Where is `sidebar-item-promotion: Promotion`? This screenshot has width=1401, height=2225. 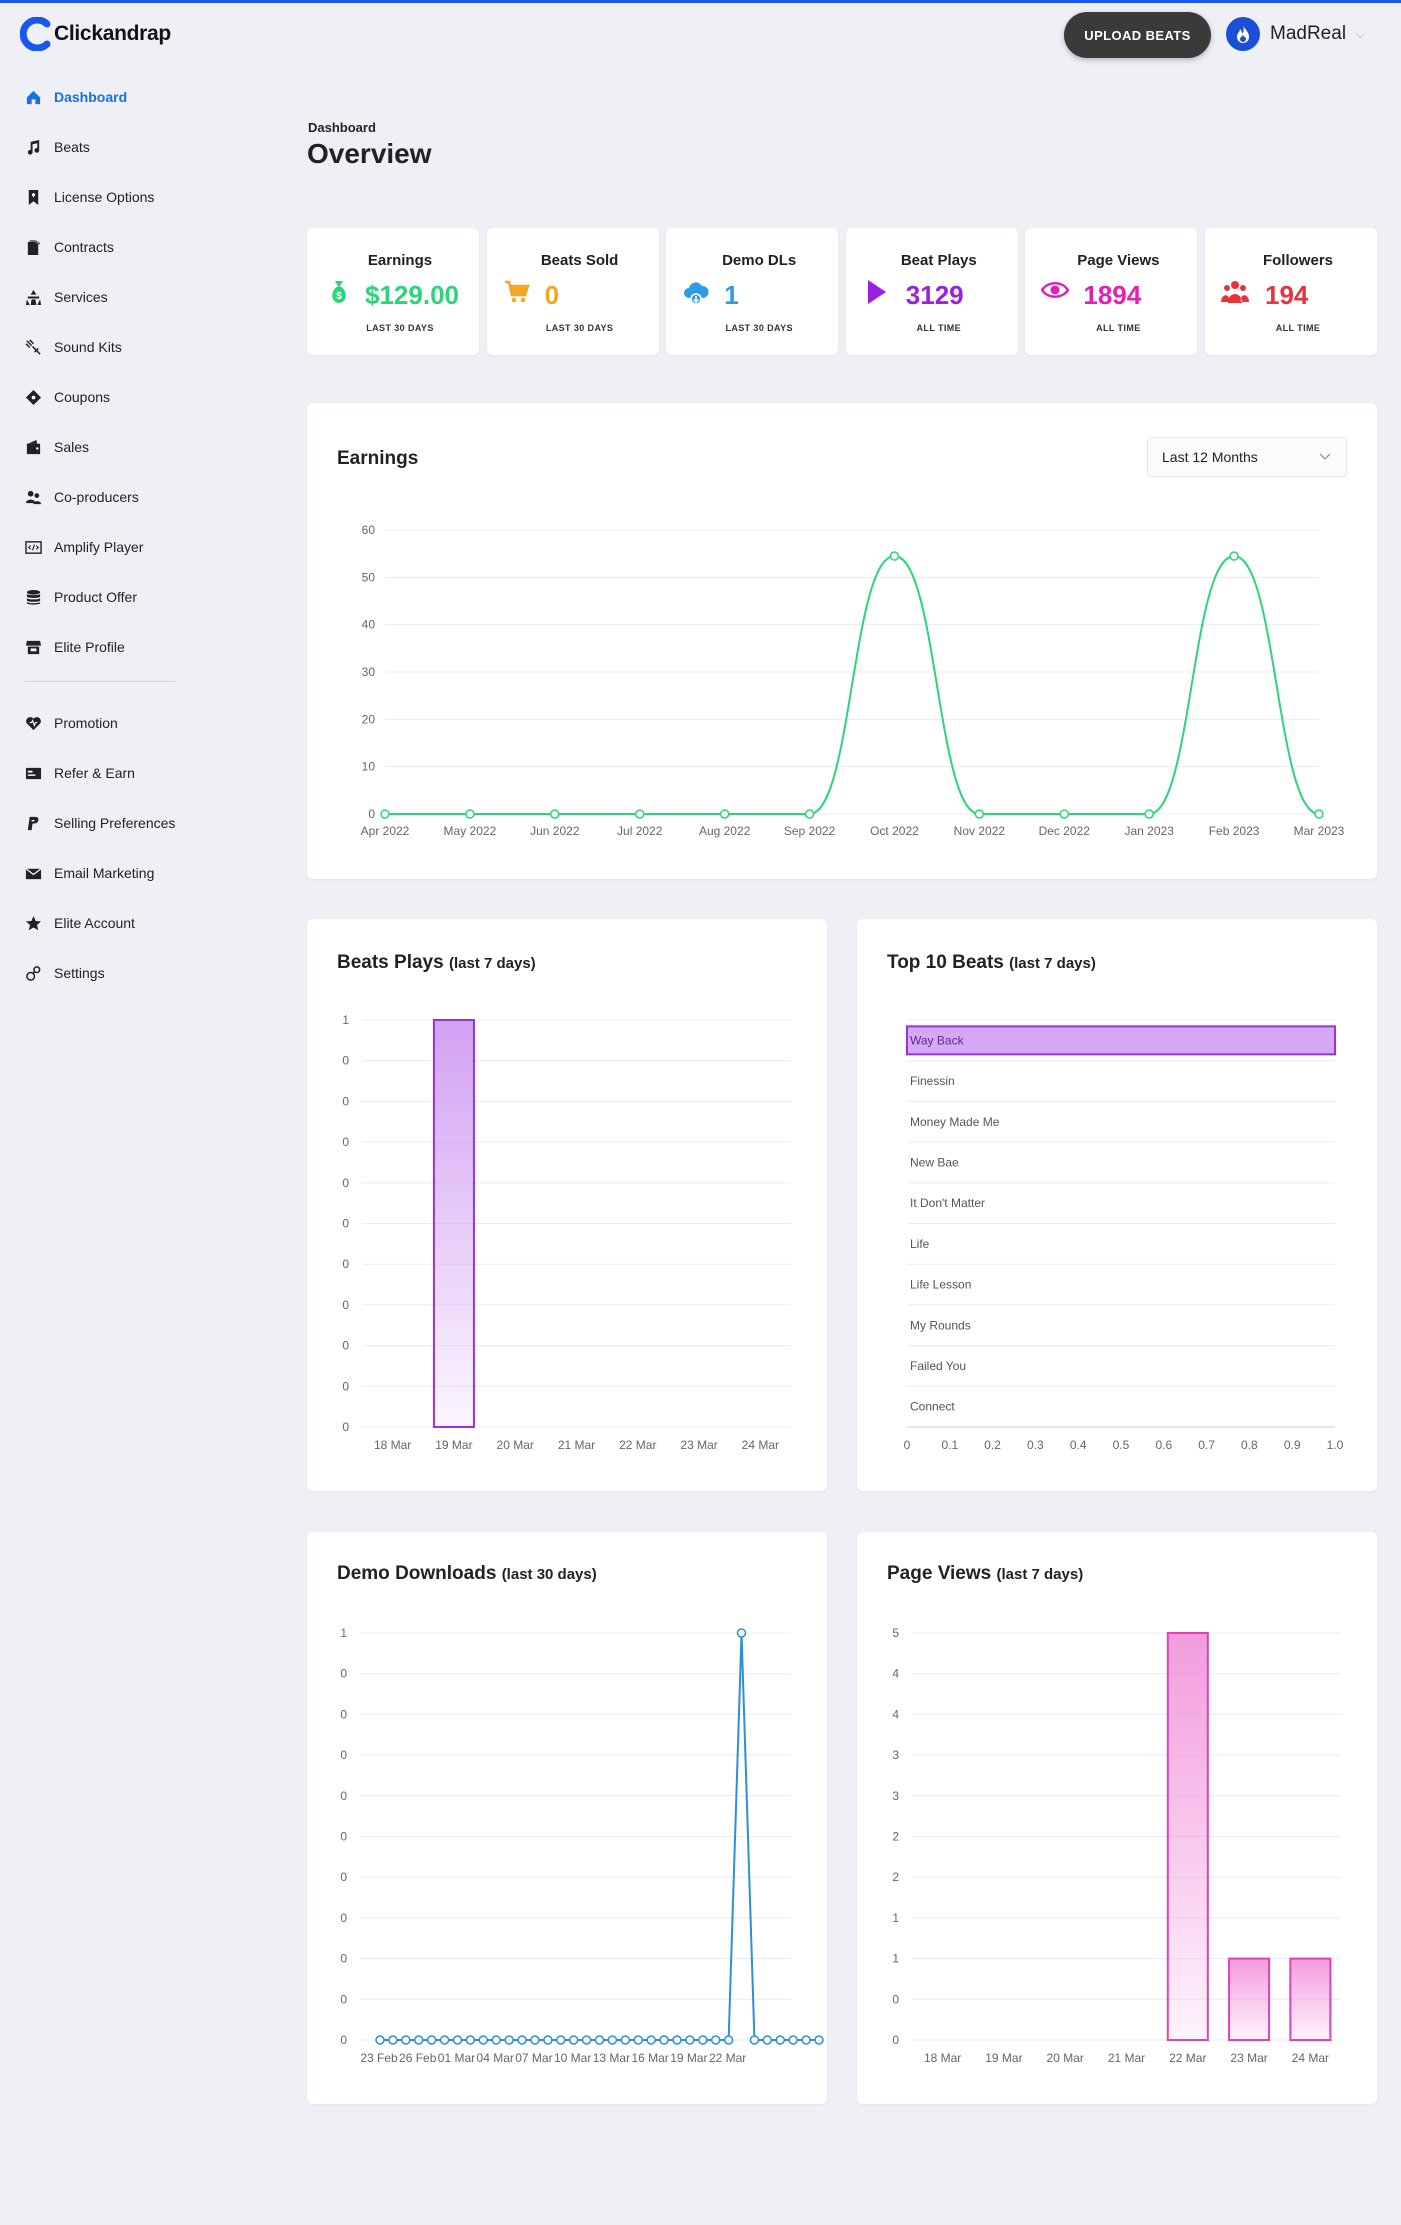
sidebar-item-promotion: Promotion is located at coordinates (100, 723).